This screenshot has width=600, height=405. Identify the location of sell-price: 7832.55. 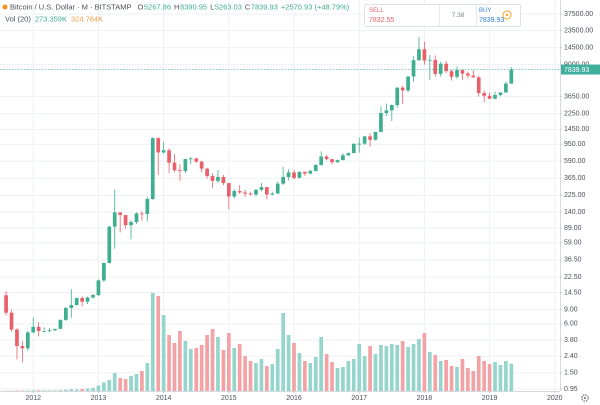
(381, 20).